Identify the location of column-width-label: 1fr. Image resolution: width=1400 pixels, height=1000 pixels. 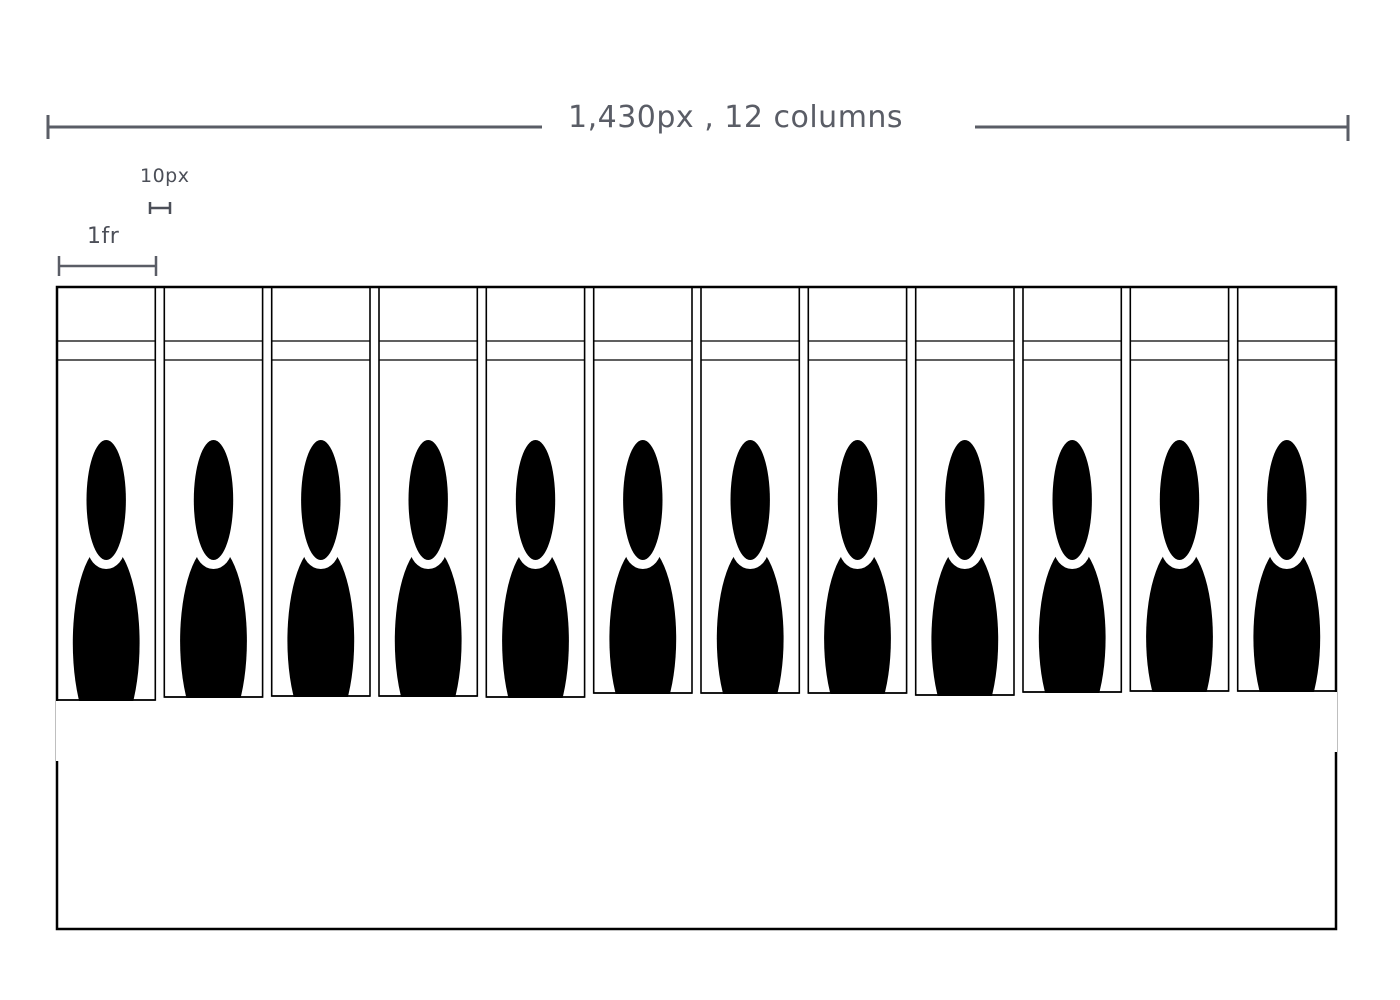
(103, 236).